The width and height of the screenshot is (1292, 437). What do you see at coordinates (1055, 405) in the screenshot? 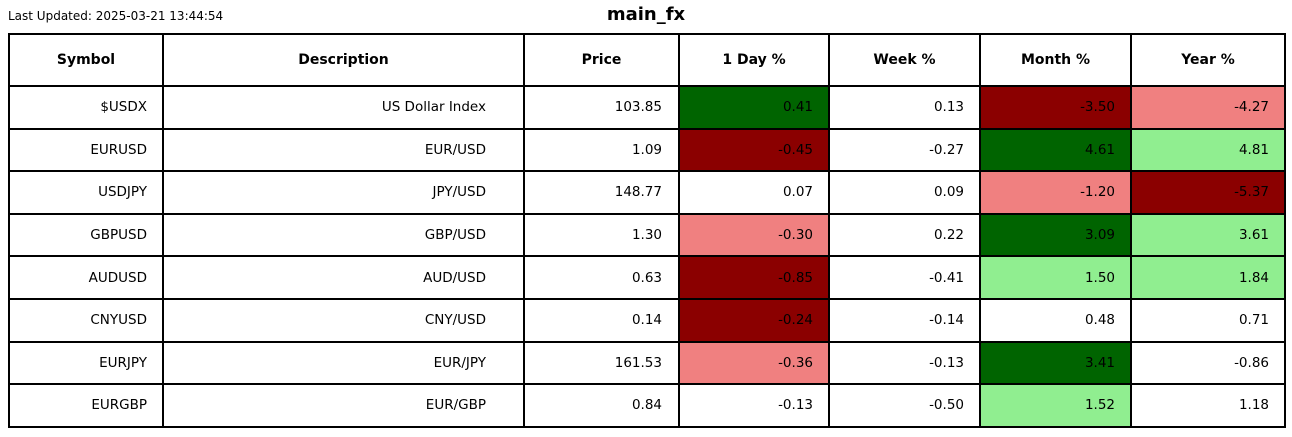
I see `month-pct-cell: 1.52` at bounding box center [1055, 405].